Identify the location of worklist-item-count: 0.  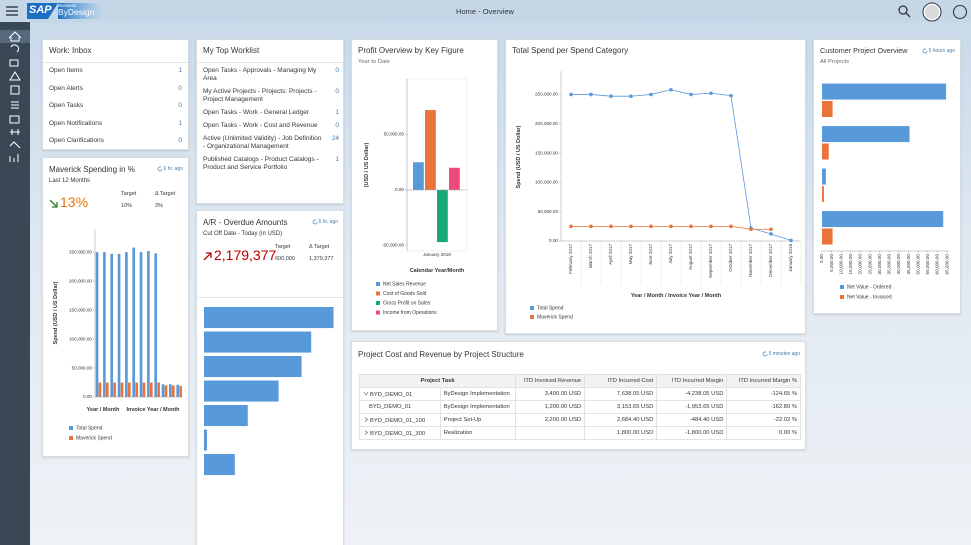
(337, 91).